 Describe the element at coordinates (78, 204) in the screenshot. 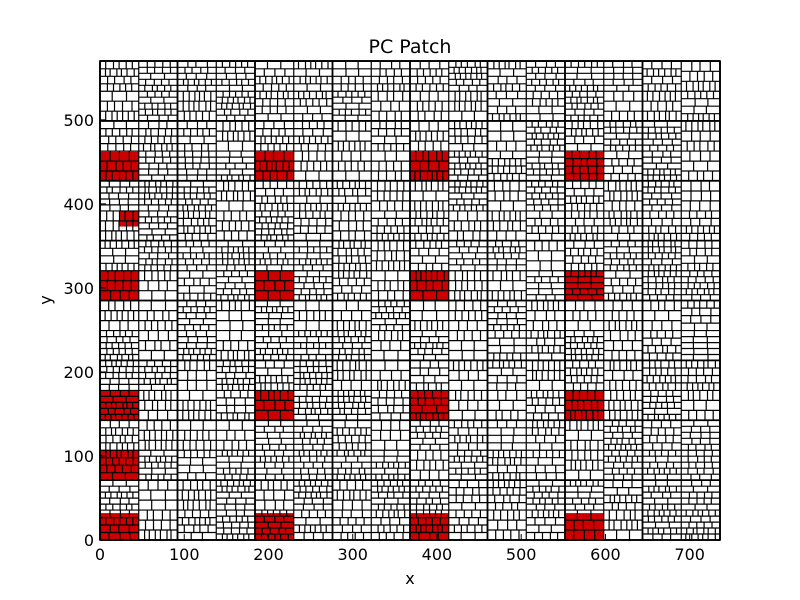

I see `y-tick-label: 400` at that location.